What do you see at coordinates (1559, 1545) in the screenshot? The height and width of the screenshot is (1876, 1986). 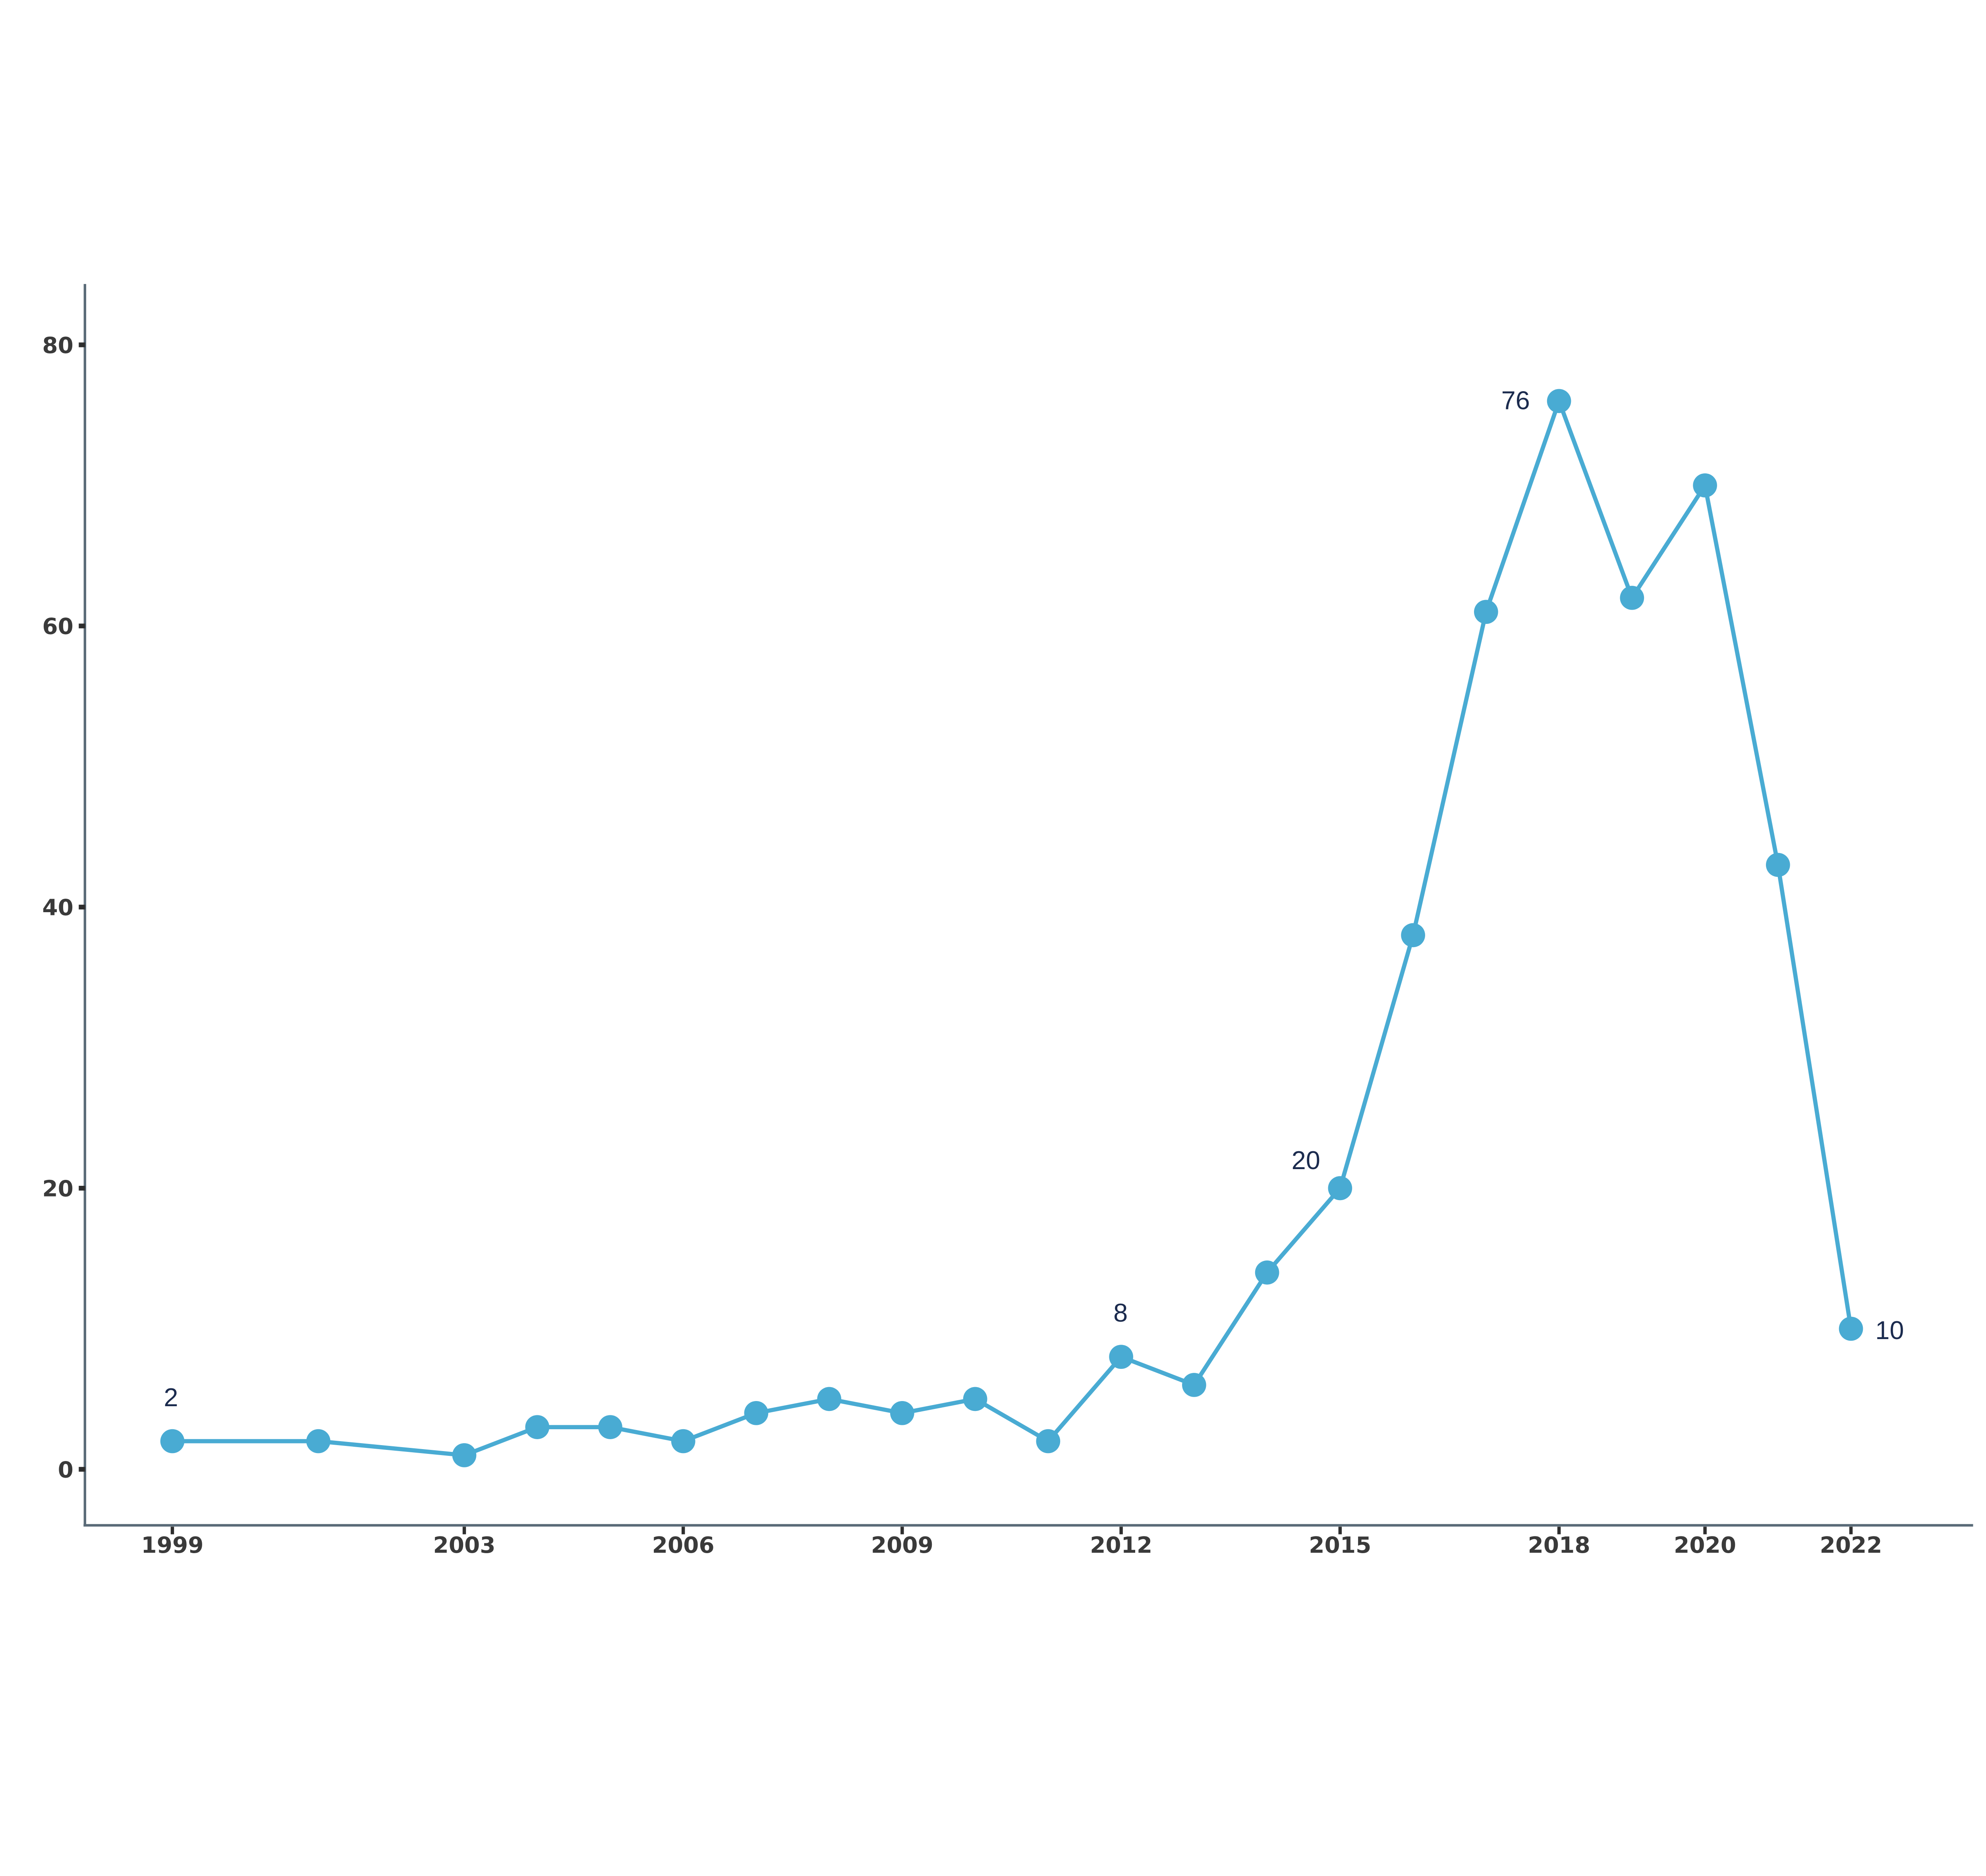 I see `x-tick-label: 2018` at bounding box center [1559, 1545].